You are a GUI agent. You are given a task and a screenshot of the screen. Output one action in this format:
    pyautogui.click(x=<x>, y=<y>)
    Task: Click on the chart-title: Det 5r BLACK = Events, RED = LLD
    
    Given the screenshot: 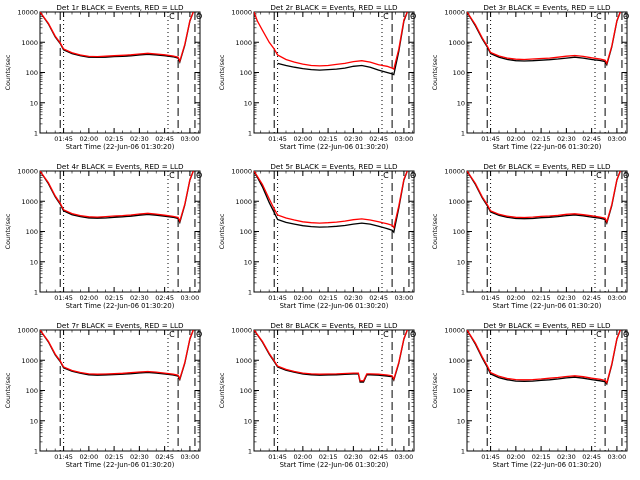 What is the action you would take?
    pyautogui.click(x=334, y=166)
    